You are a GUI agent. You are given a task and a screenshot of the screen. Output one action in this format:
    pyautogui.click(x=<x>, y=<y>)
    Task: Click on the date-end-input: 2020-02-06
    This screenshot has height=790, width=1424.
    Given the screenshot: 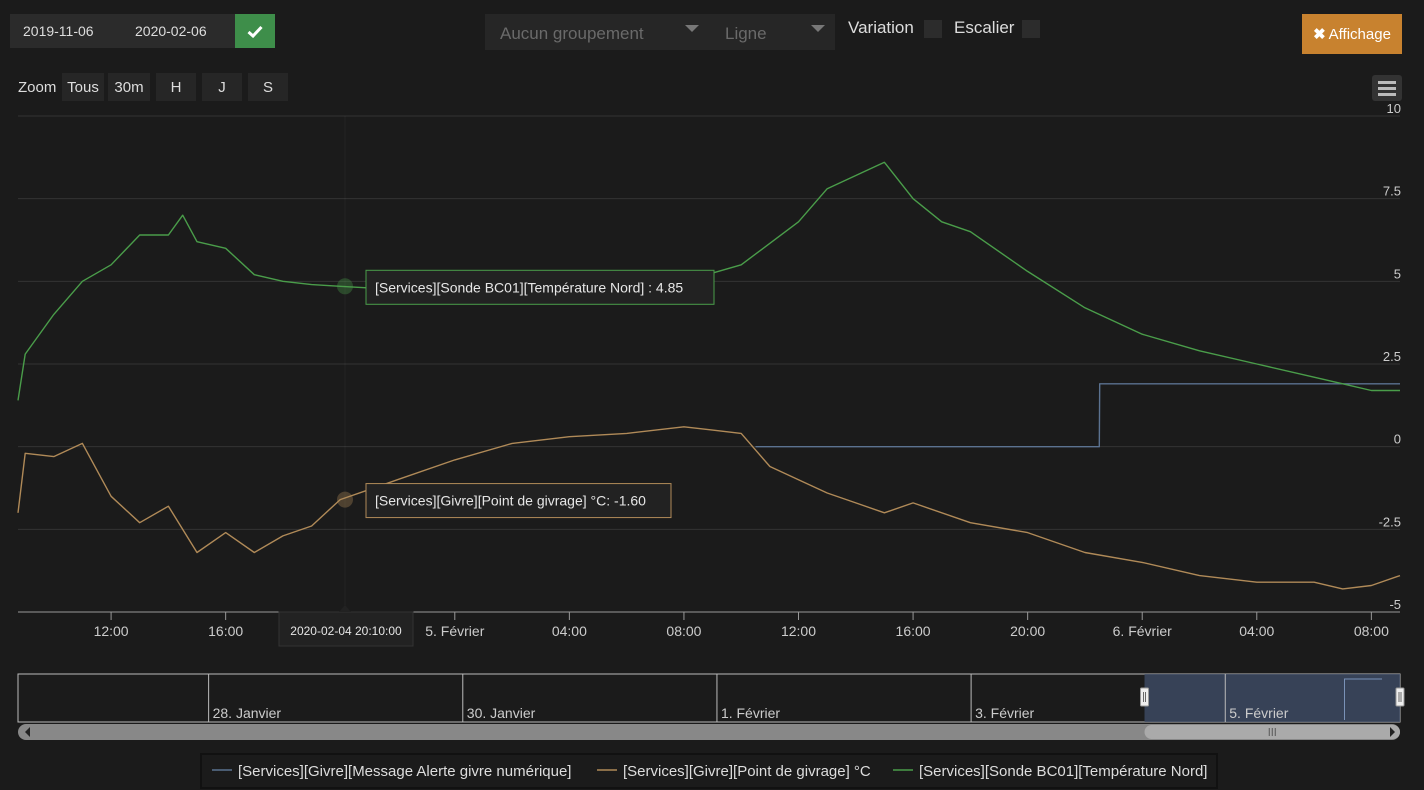 What is the action you would take?
    pyautogui.click(x=171, y=31)
    